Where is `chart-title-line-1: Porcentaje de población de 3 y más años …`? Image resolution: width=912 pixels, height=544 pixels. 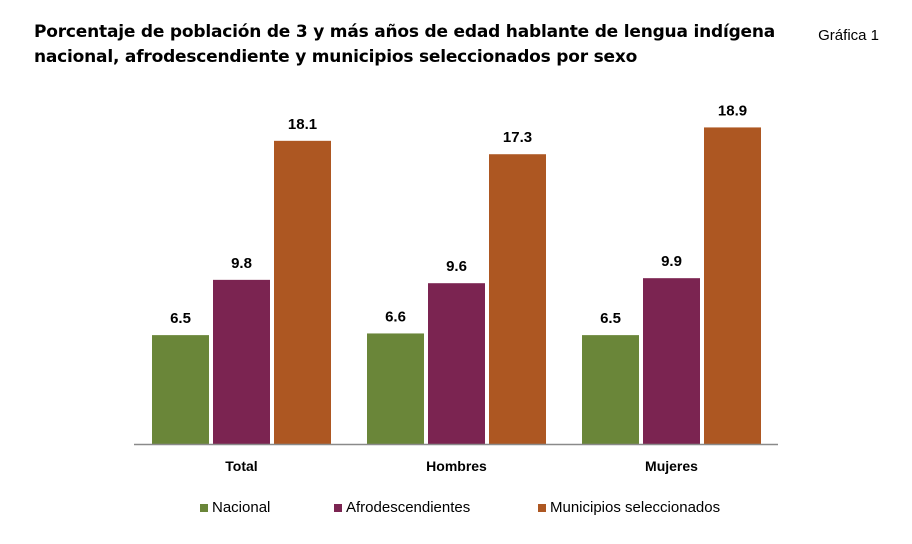
chart-title-line-1: Porcentaje de población de 3 y más años … is located at coordinates (405, 32).